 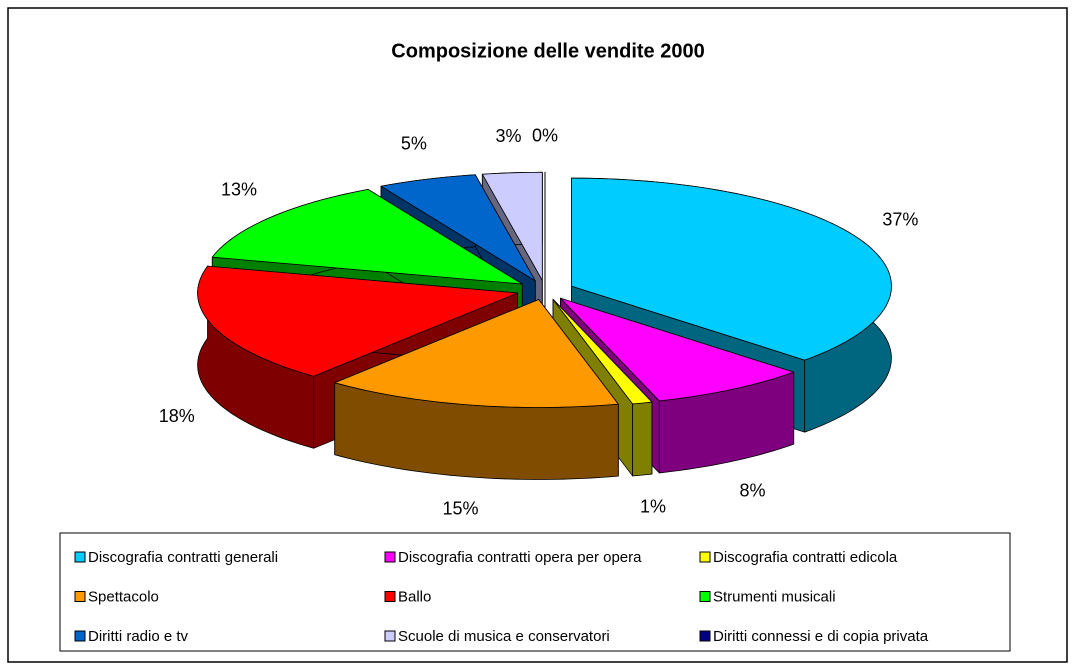 What do you see at coordinates (509, 136) in the screenshot?
I see `data-label: 3%` at bounding box center [509, 136].